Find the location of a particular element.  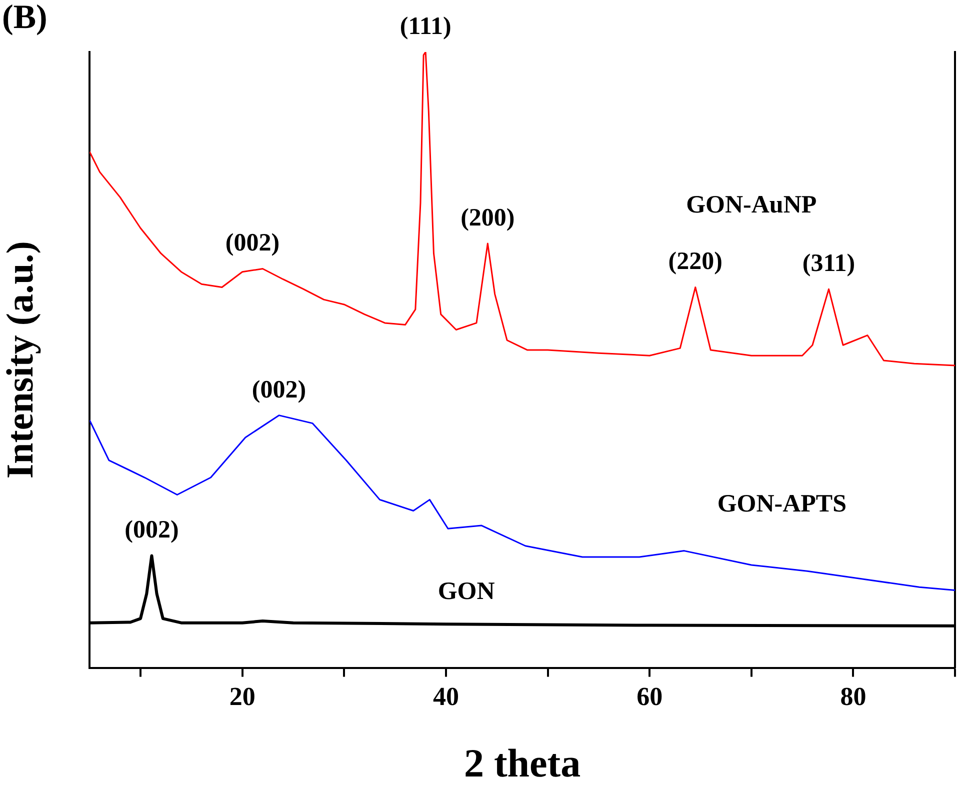

y-axis-title: Intensity (a.u.) is located at coordinates (21, 360).